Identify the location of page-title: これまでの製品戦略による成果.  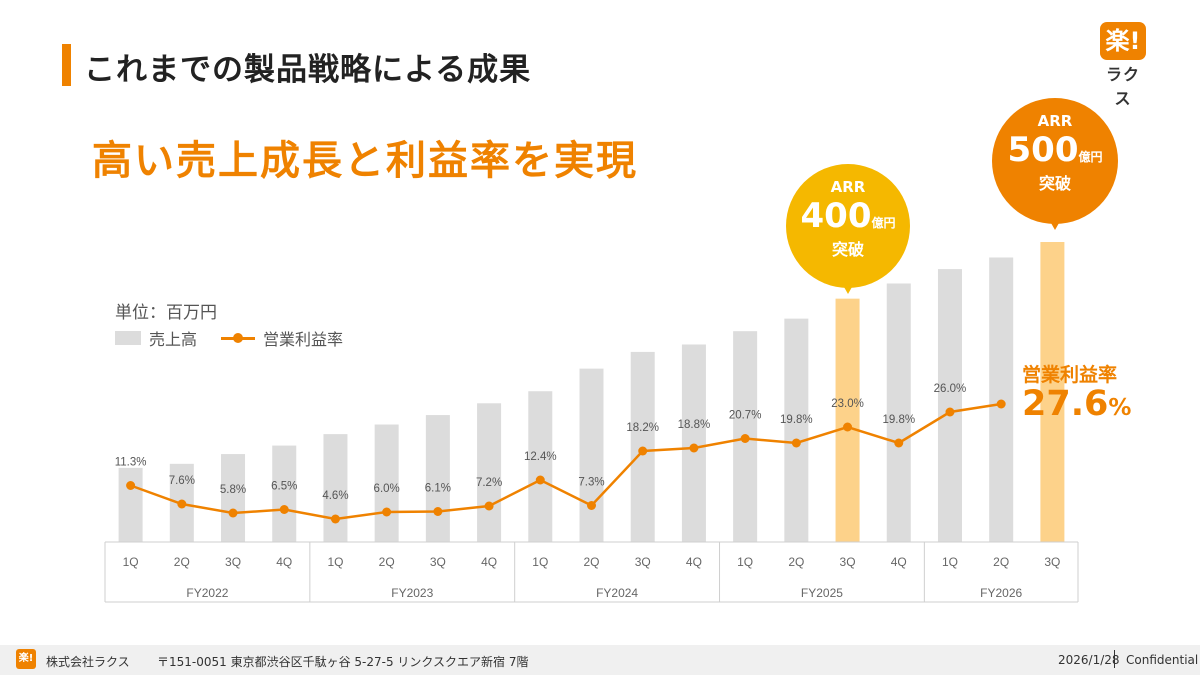
(308, 70).